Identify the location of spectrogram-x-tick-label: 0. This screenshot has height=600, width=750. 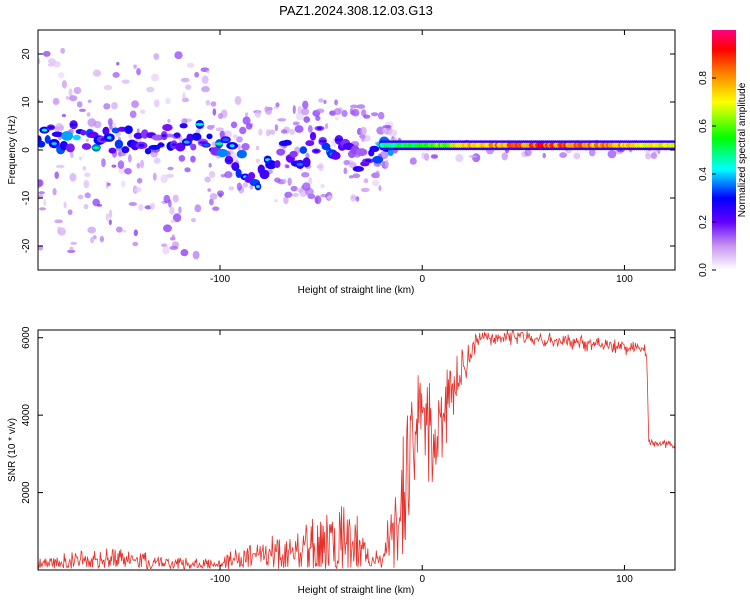
(422, 279).